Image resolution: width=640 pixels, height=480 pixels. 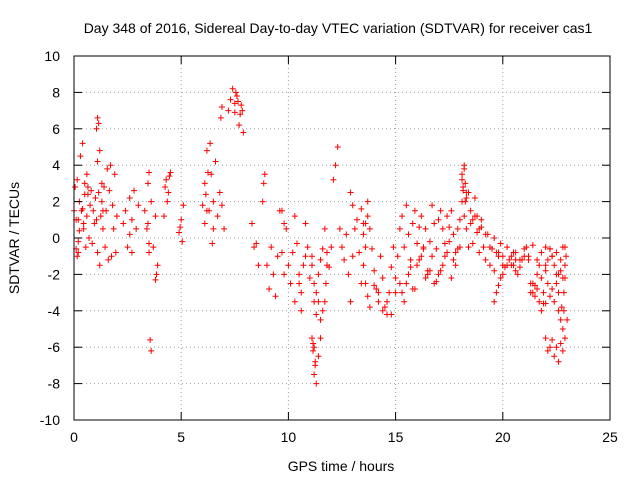 What do you see at coordinates (56, 238) in the screenshot?
I see `y-tick-label: 0` at bounding box center [56, 238].